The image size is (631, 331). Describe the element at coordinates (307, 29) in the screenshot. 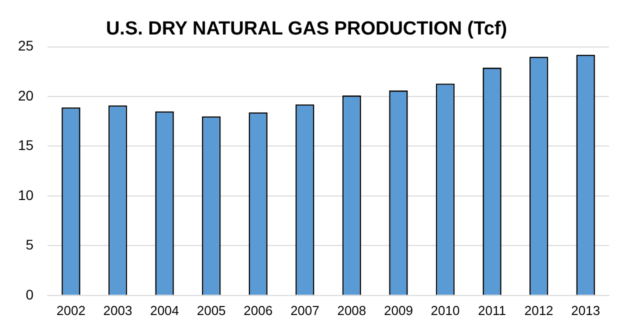

I see `chart-title: U.S. DRY NATURAL GAS PRODUCTION (Tcf)` at that location.